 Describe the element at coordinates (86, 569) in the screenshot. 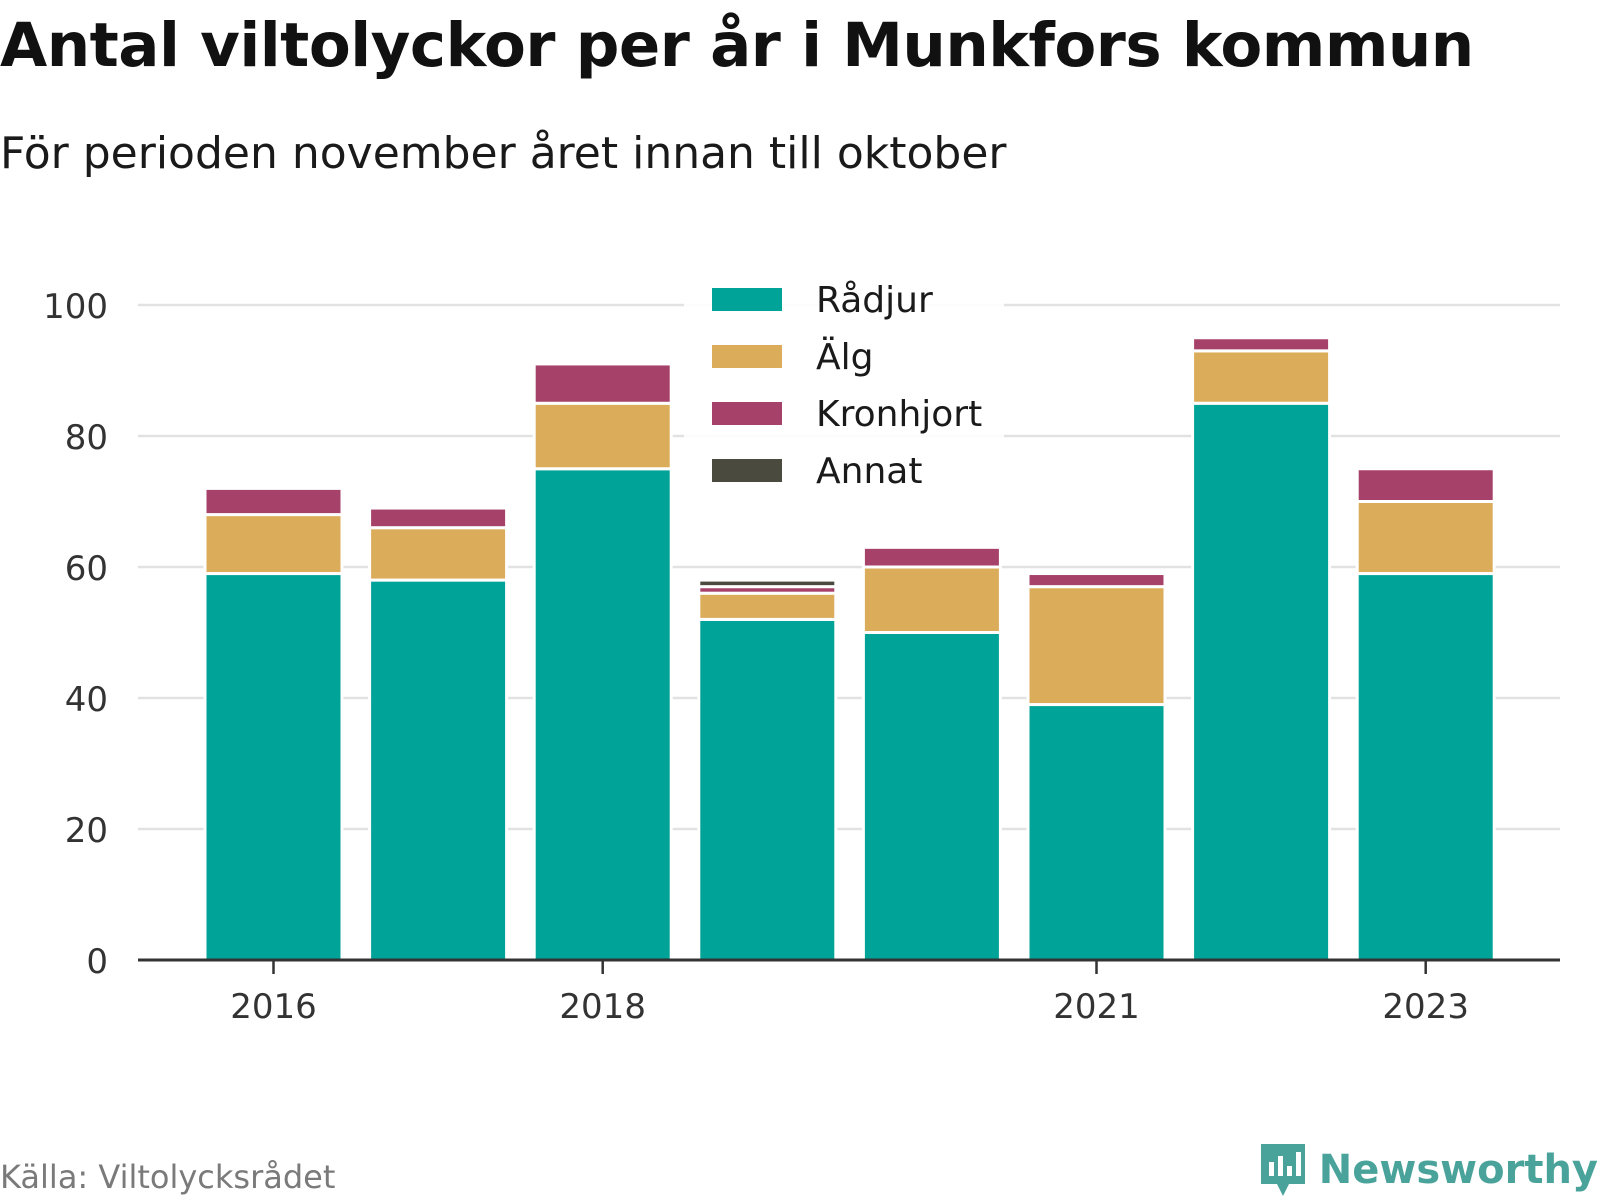

I see `y-tick-label: 60` at that location.